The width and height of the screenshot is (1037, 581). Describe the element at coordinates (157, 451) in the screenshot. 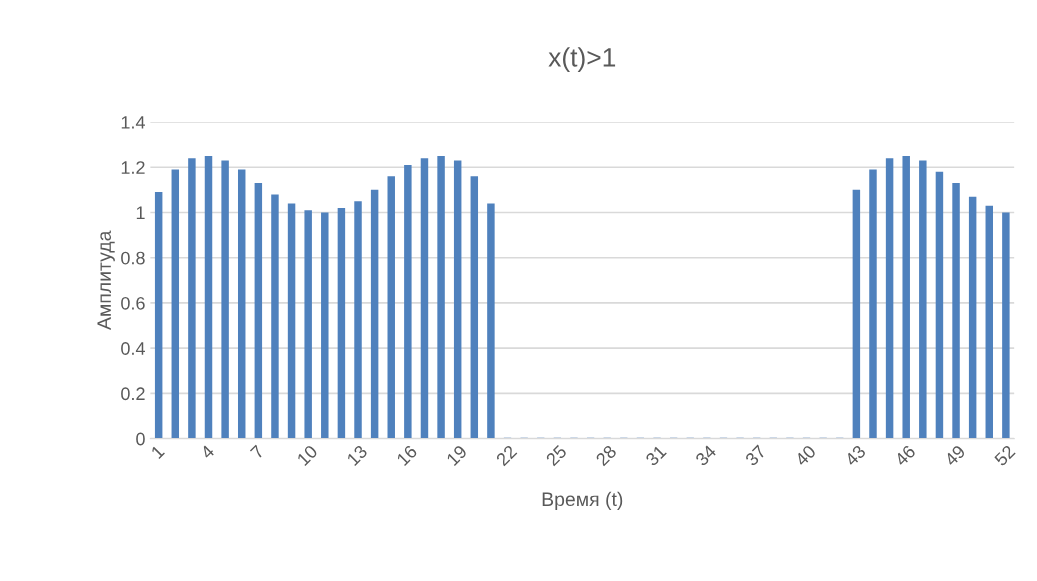

I see `x-tick-label: 1` at that location.